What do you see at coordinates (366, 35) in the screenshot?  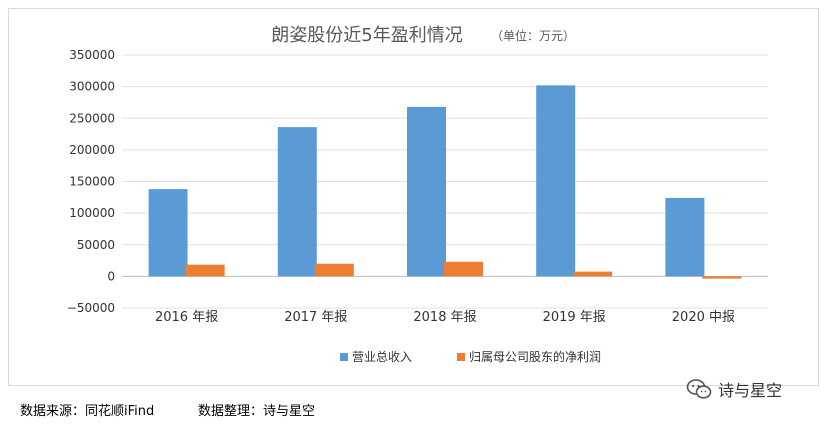 I see `chart-title: 朗姿股份近5年盈利情况` at bounding box center [366, 35].